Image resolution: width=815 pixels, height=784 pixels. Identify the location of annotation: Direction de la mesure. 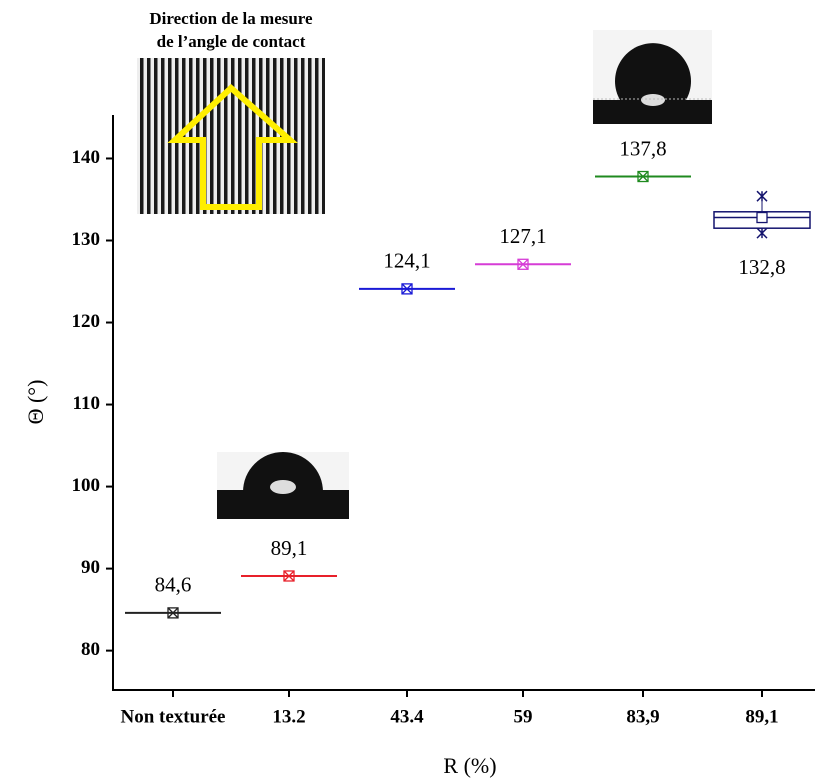
(231, 18).